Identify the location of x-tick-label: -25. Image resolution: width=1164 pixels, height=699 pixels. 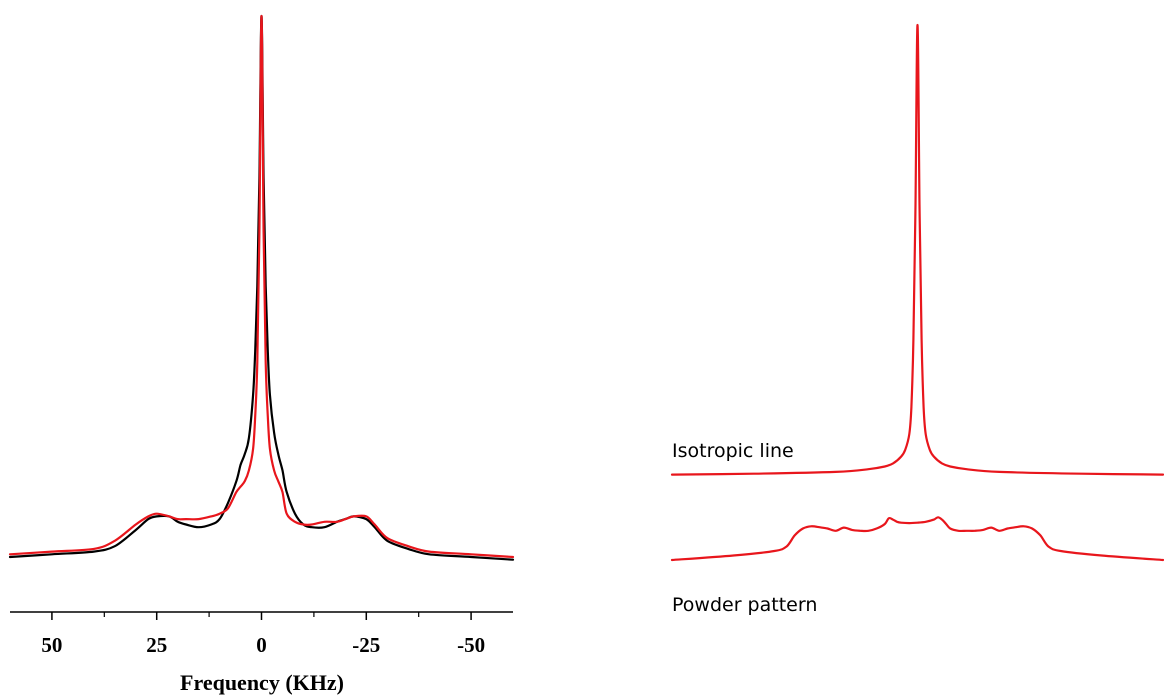
(366, 645).